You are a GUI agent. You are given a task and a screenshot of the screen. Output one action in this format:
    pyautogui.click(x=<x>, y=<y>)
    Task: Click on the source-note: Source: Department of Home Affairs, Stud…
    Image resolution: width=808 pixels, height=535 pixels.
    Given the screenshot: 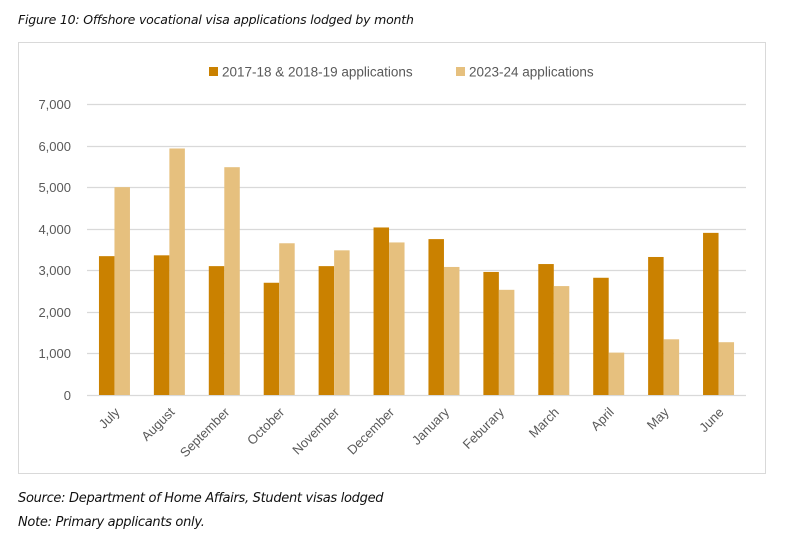 What is the action you would take?
    pyautogui.click(x=201, y=498)
    